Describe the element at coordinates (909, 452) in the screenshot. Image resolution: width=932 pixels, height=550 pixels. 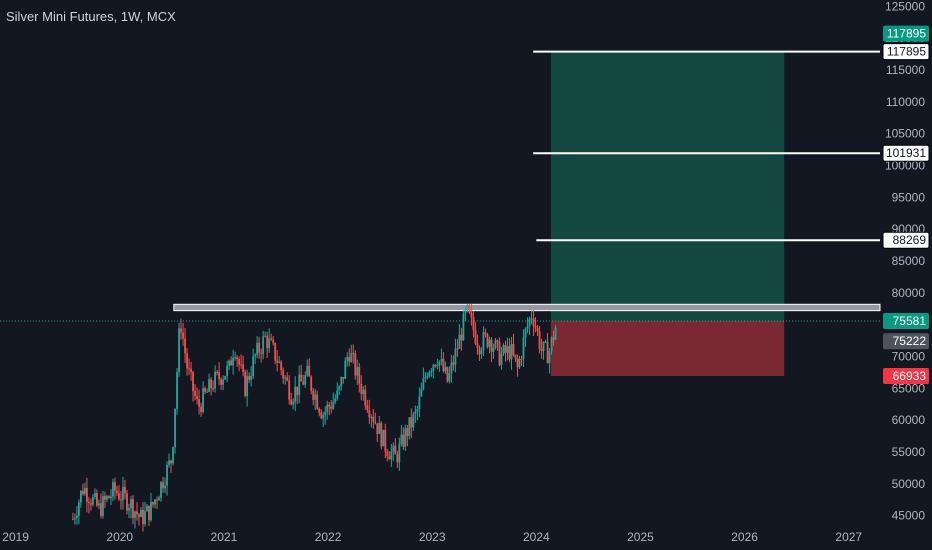
I see `y-tick-55000: 55000` at that location.